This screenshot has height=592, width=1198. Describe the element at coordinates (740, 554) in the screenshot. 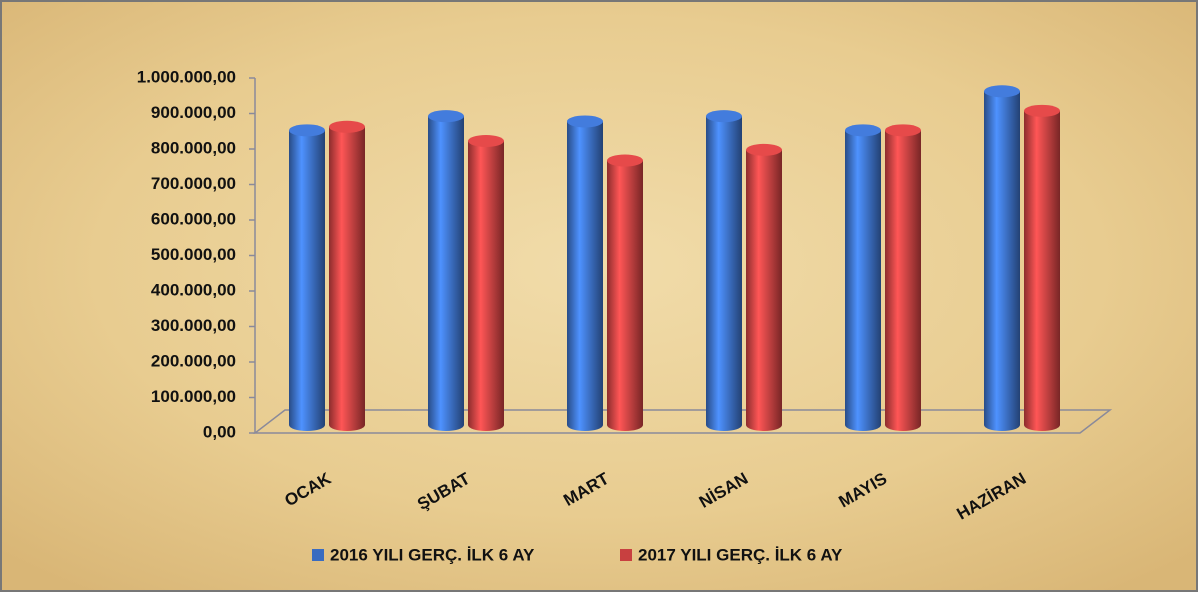

I see `legend-label: 2017 YILI GERÇ. İLK 6 AY` at that location.